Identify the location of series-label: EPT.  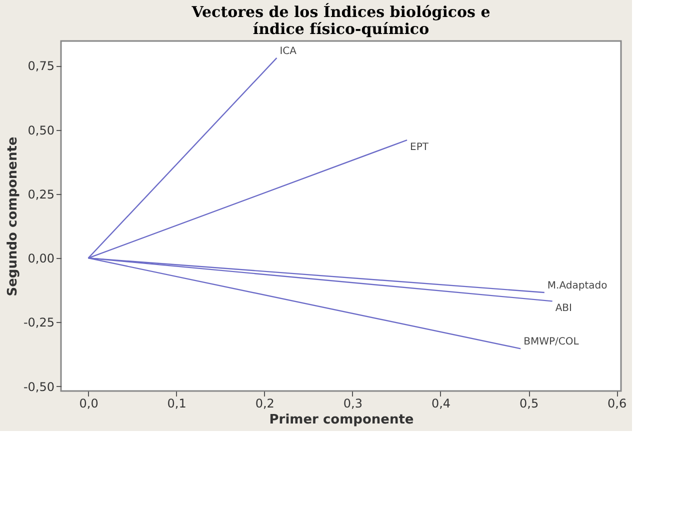
(420, 148).